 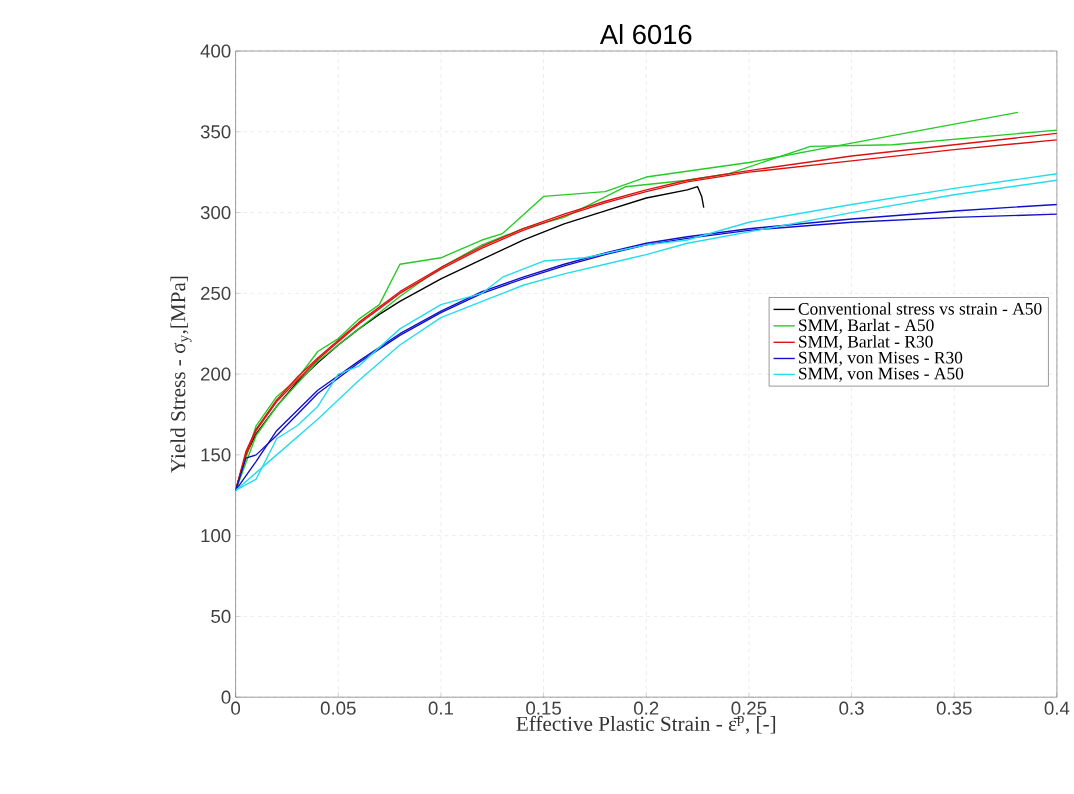 I want to click on legend-label: Conventional stress vs strain - A50, so click(x=920, y=308).